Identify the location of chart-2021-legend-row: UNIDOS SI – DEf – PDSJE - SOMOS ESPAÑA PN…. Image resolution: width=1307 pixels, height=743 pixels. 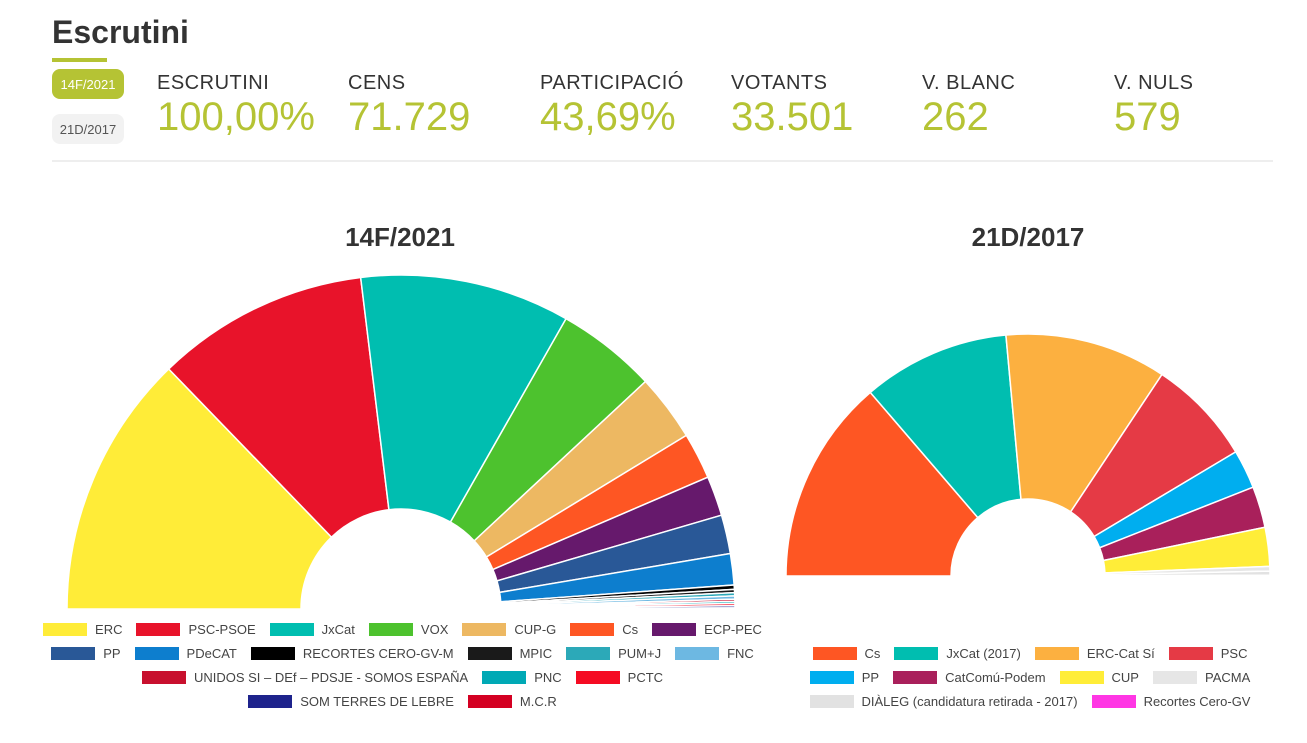
(402, 677).